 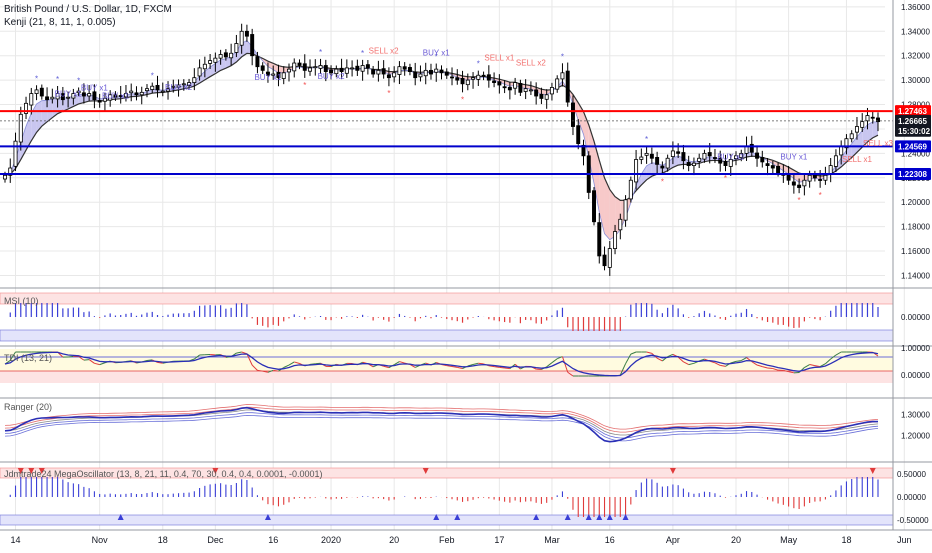 I want to click on x-tick-label: 14, so click(x=16, y=540).